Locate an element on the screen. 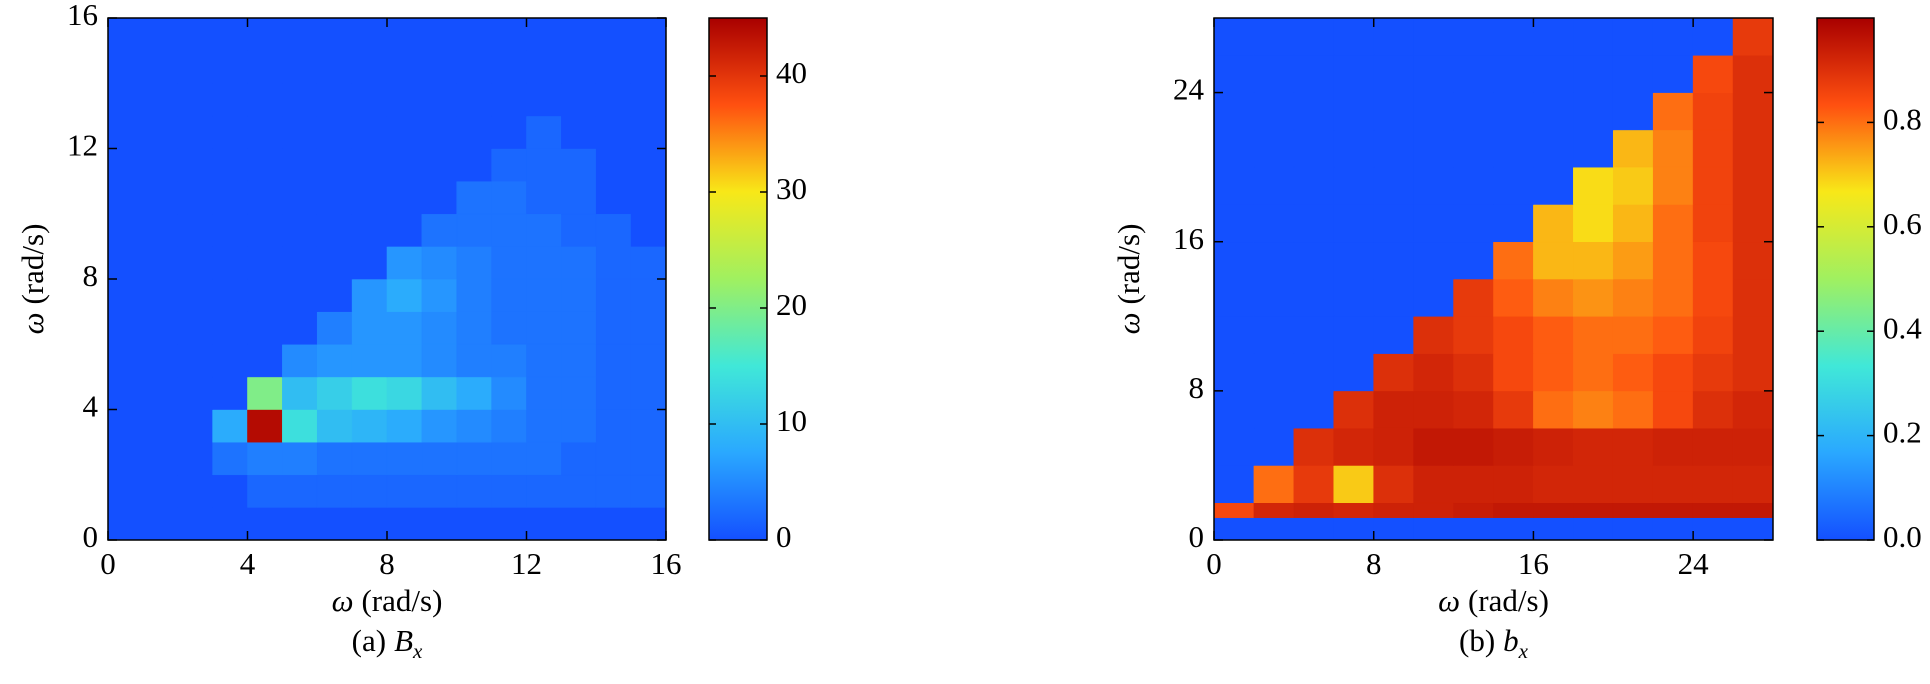  x-label-symbol: ω is located at coordinates (1449, 600).